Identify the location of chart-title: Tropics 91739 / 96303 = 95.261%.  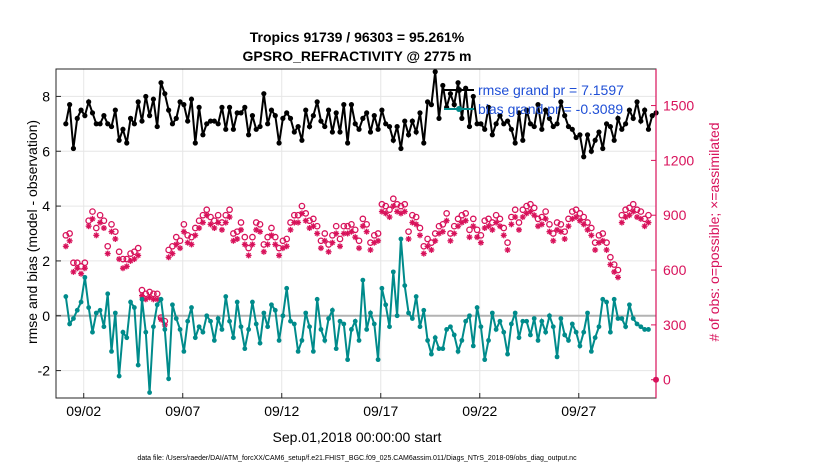
(357, 37).